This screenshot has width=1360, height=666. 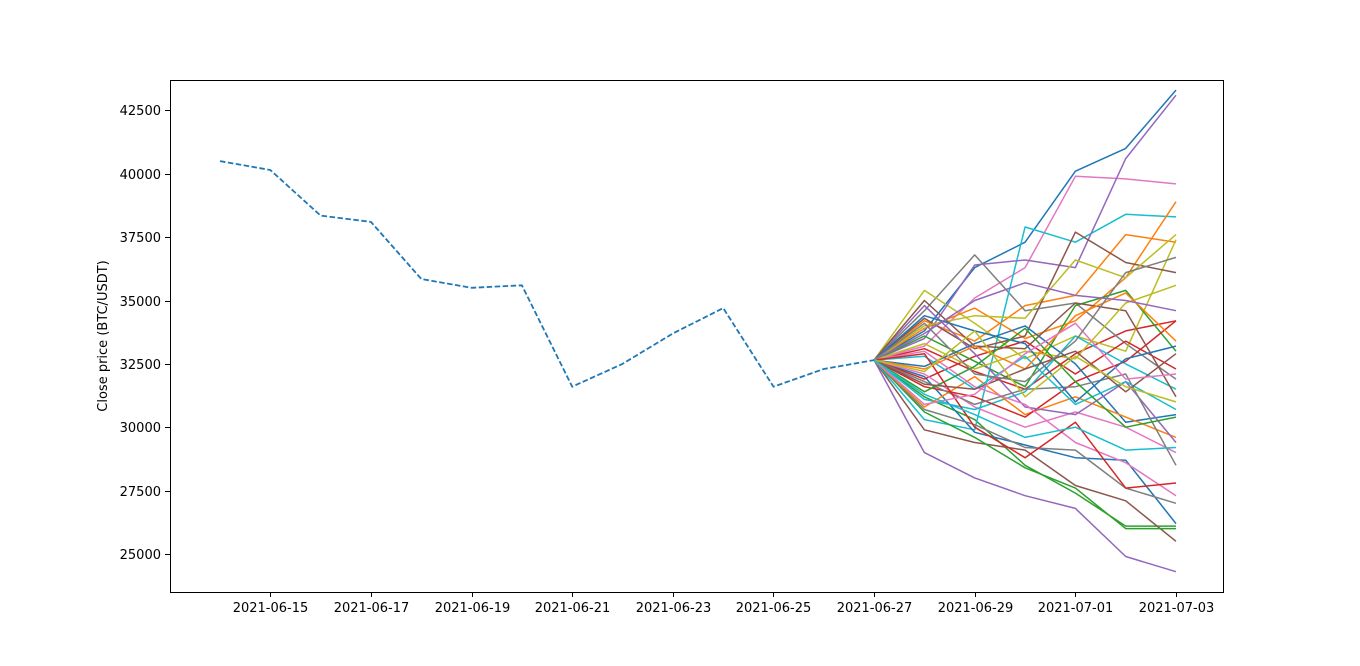 I want to click on y-axis: 25000 27500 30000 32500 35000 37500 40000 42500, so click(x=145, y=333).